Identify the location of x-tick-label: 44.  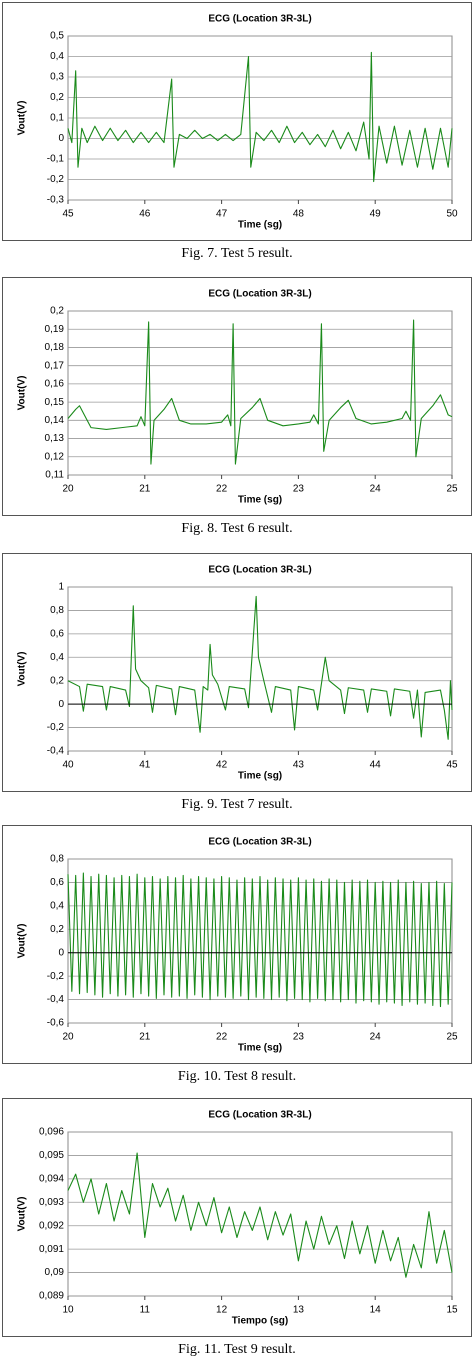
(376, 765).